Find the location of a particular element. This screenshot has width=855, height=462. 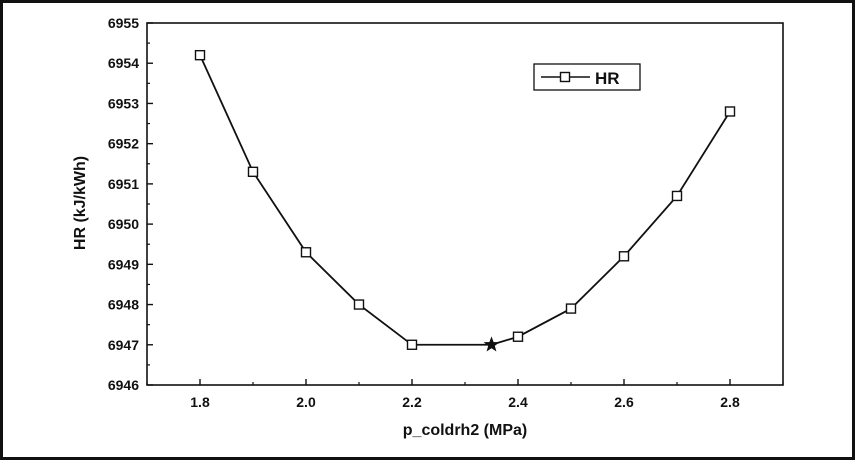

star-marker is located at coordinates (491, 344).